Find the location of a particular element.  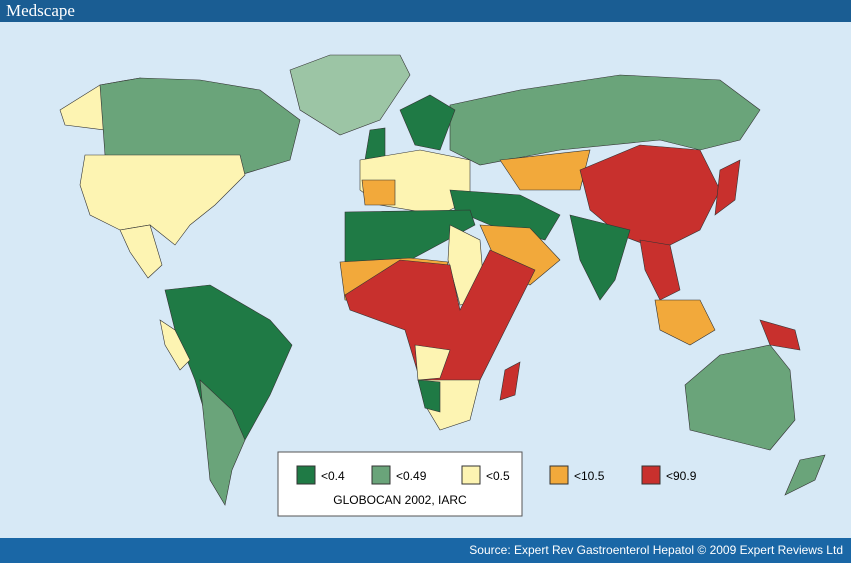

legend-label: <0.4 is located at coordinates (333, 476).